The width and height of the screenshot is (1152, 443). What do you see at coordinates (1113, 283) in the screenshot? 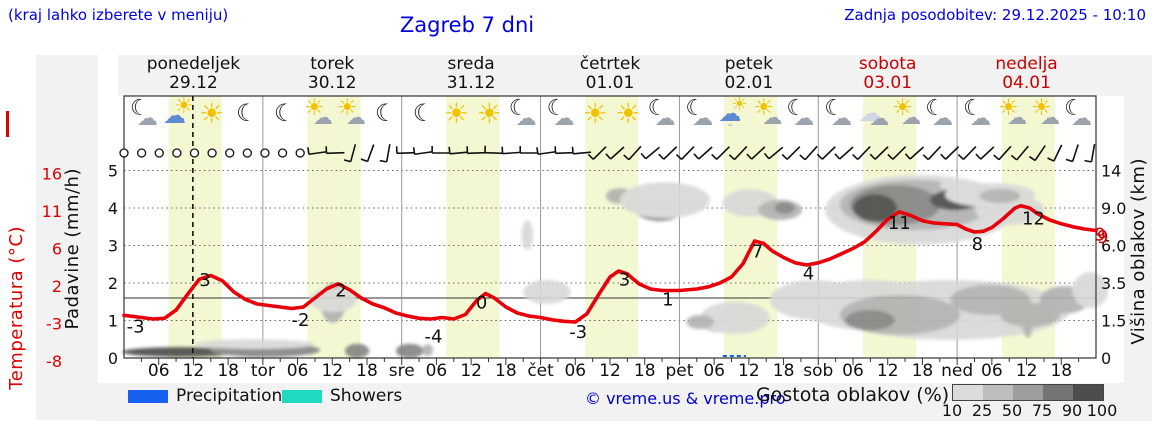
I see `svg-text: 3.5` at bounding box center [1113, 283].